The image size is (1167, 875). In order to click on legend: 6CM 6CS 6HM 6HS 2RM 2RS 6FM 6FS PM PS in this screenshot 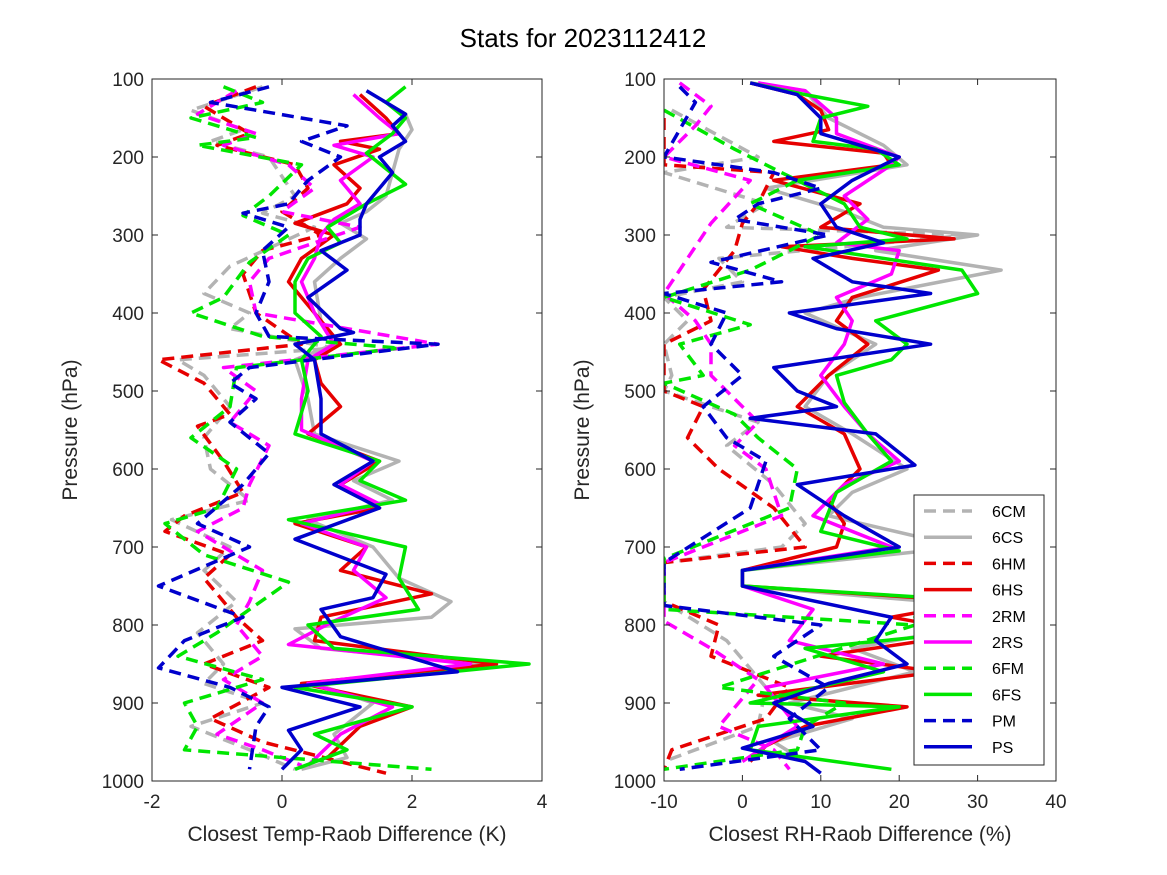, I will do `click(979, 630)`.